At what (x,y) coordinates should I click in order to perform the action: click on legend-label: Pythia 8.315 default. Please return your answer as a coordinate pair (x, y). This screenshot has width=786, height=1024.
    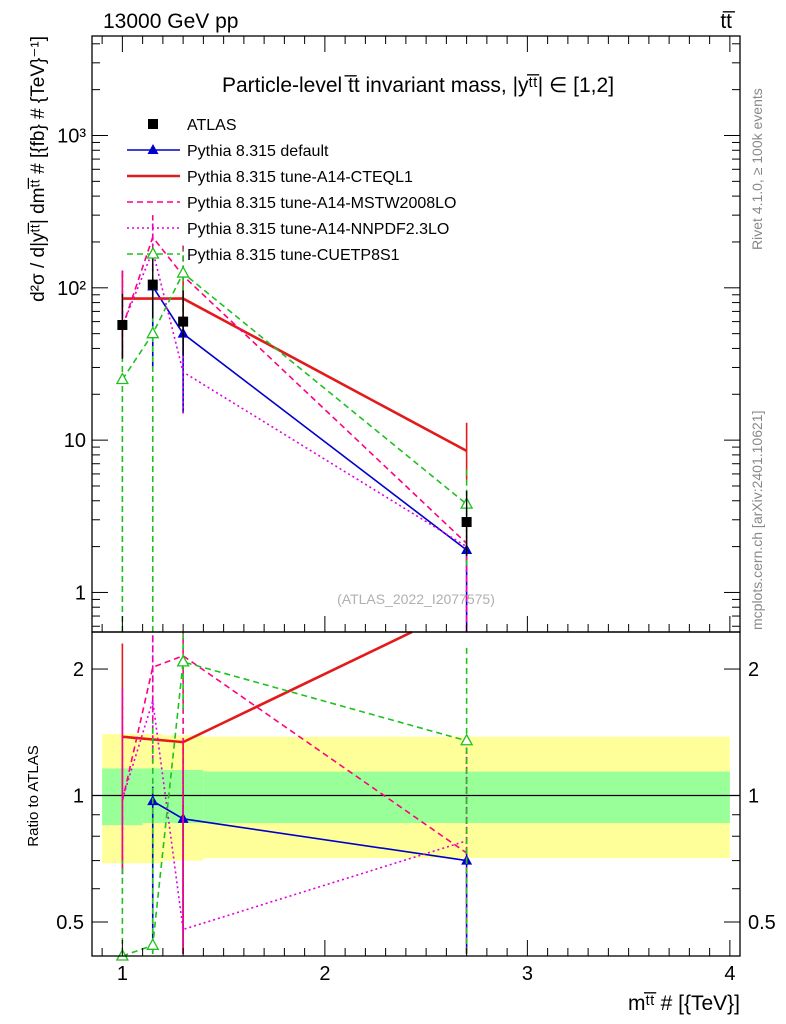
    Looking at the image, I should click on (258, 151).